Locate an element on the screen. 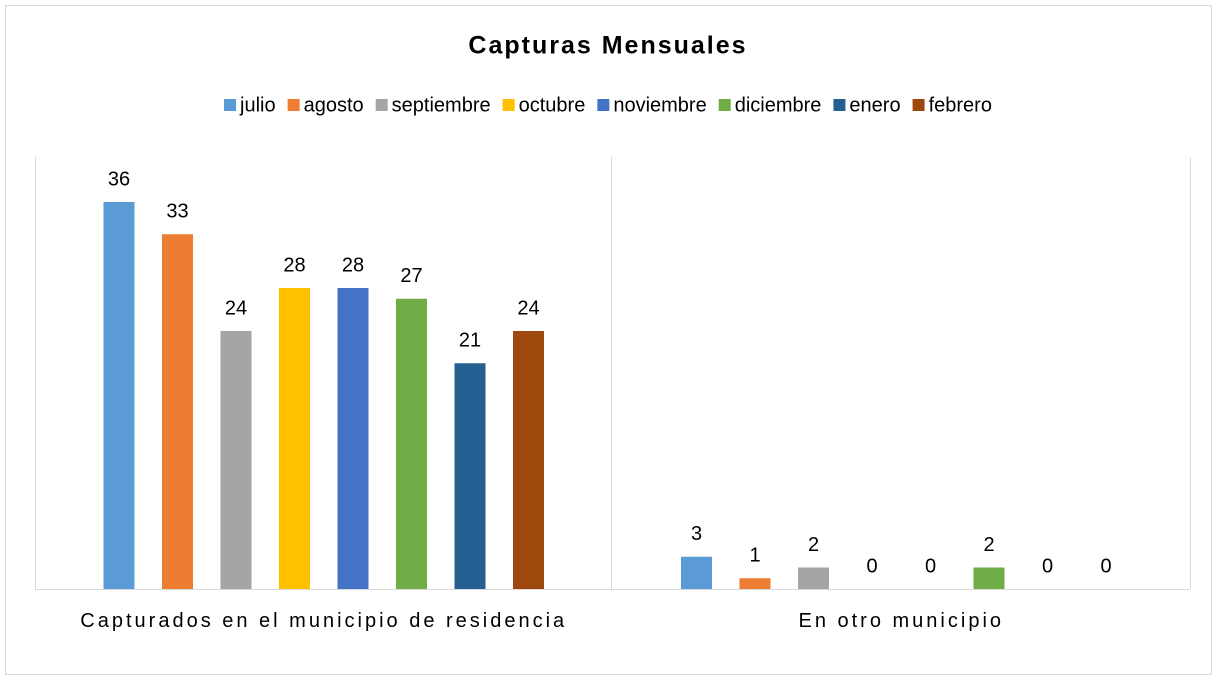 The height and width of the screenshot is (680, 1217). legend-label: enero is located at coordinates (874, 105).